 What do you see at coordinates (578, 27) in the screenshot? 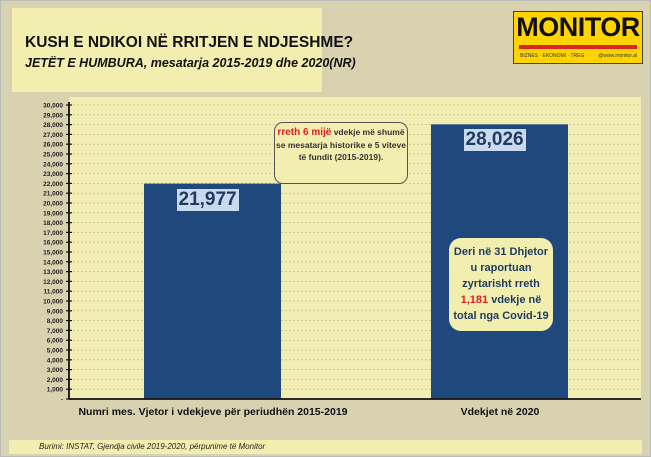
I see `logo-wordmark: MONITOR` at bounding box center [578, 27].